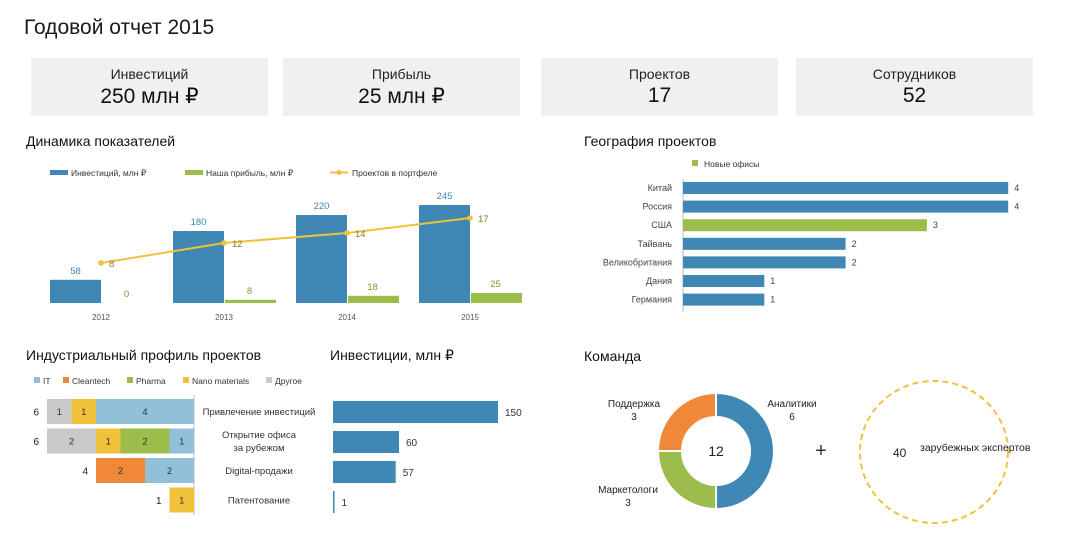 The height and width of the screenshot is (556, 1092). I want to click on experts-circle, so click(934, 452).